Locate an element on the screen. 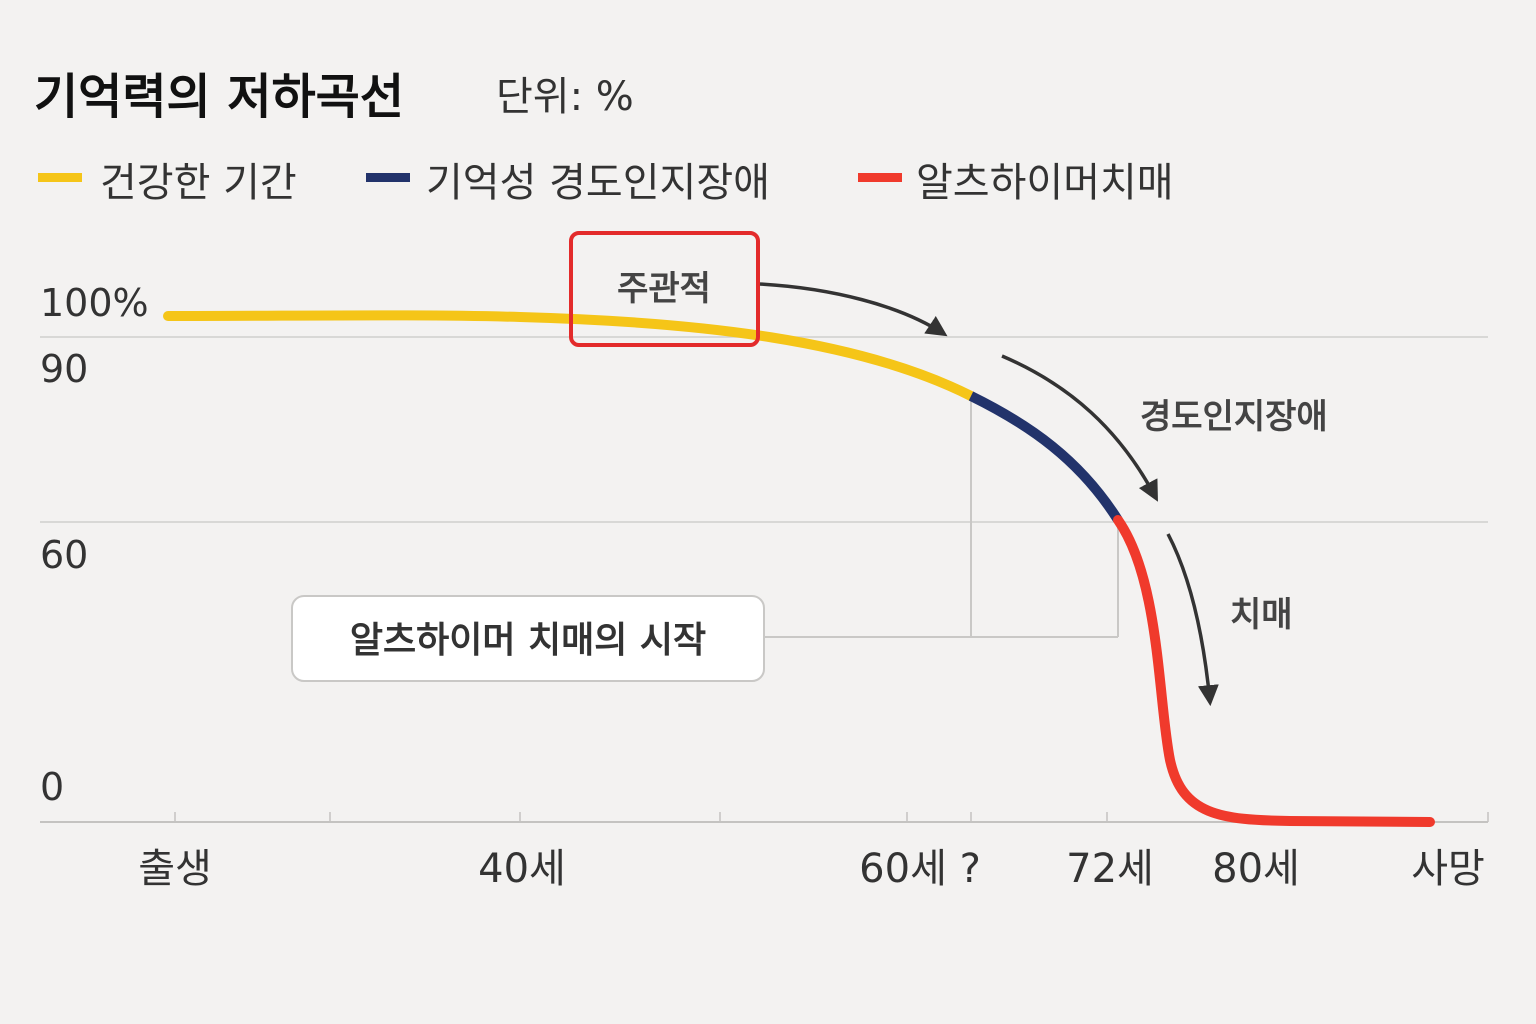 The width and height of the screenshot is (1536, 1024). x-tick-72: 72세 is located at coordinates (1110, 869).